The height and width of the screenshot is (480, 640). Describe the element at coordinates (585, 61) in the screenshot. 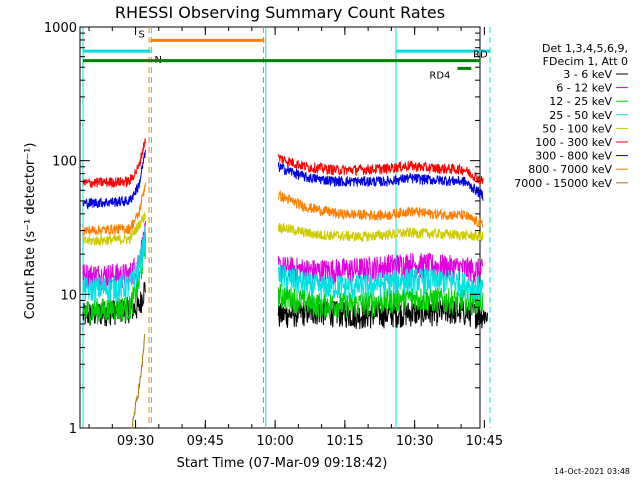

I see `legend-header: FDecim 1, Att 0` at that location.